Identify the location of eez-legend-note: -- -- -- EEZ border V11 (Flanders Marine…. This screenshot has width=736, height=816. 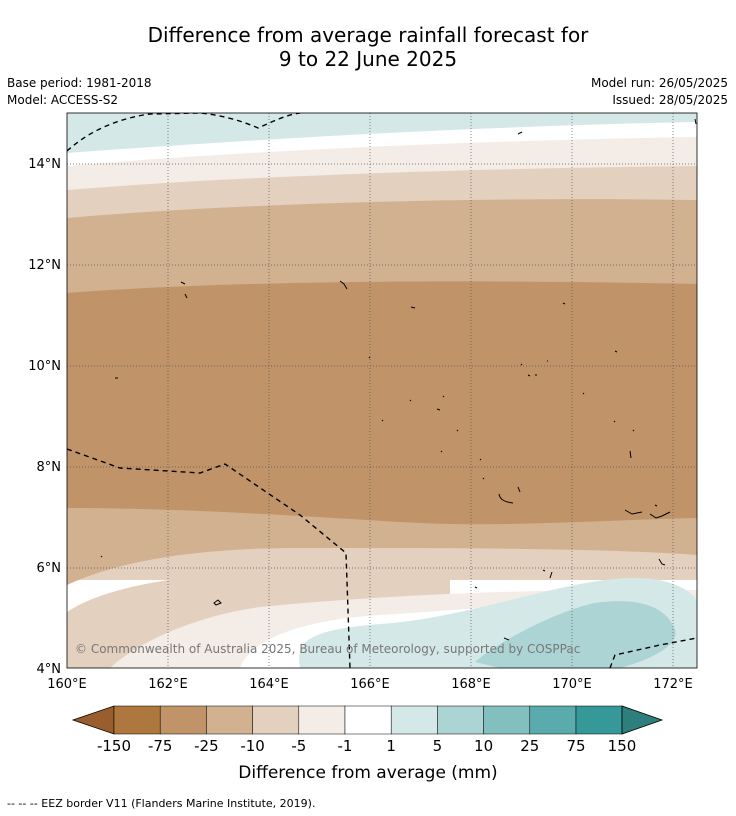
(161, 803).